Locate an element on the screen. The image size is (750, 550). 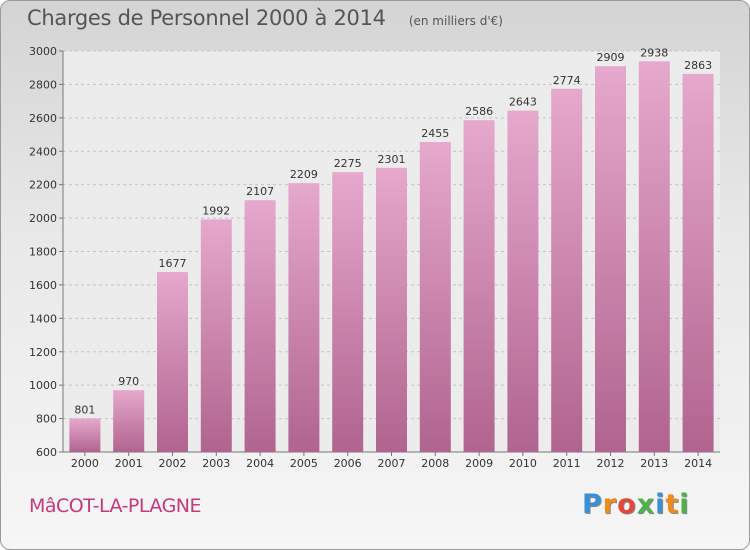
bar-value-label: 2455 is located at coordinates (435, 133).